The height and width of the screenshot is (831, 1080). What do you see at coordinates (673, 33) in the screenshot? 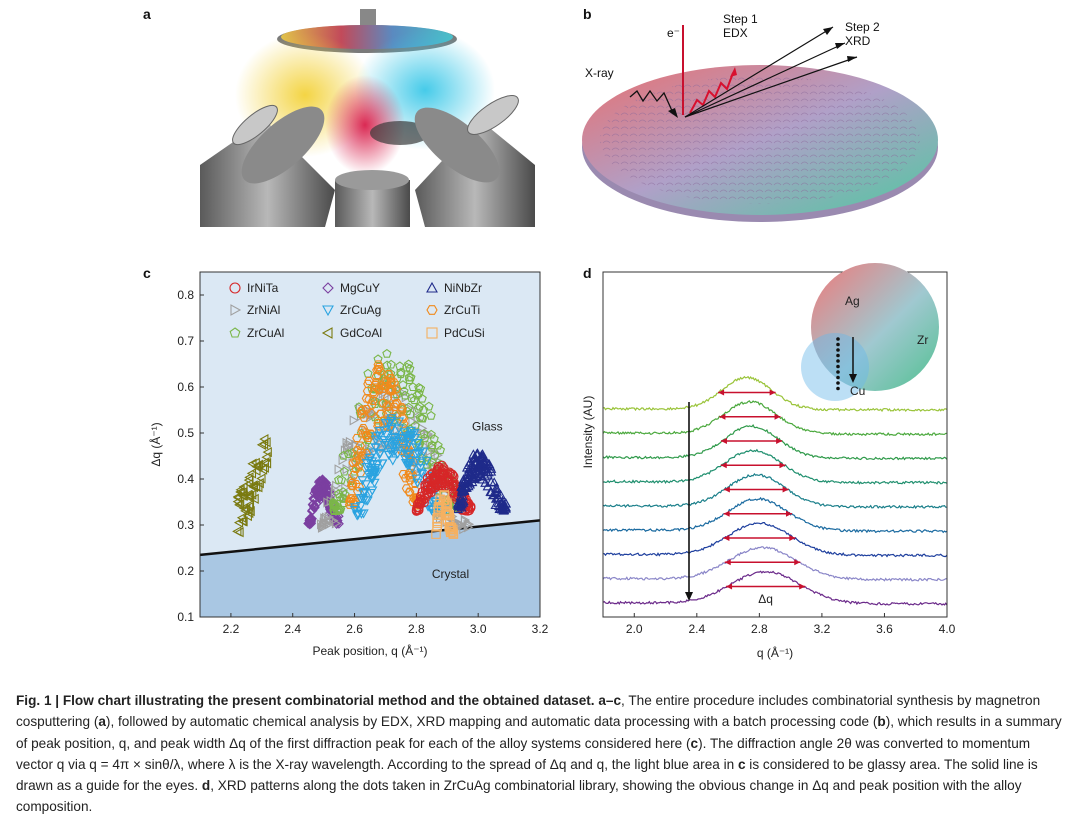
I see `electron-label: e⁻` at bounding box center [673, 33].